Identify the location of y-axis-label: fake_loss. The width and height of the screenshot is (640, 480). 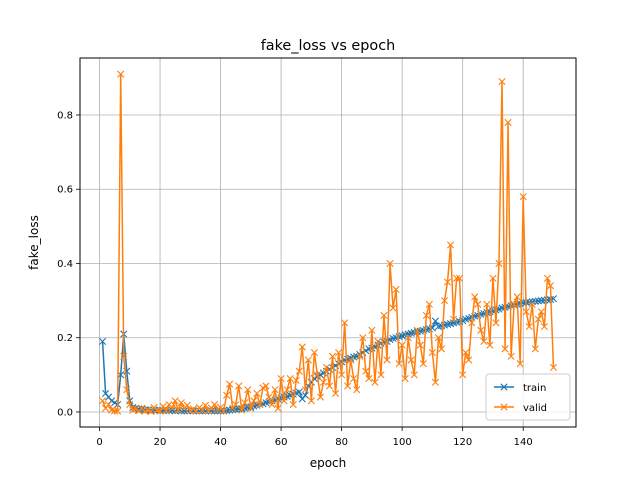
(34, 242).